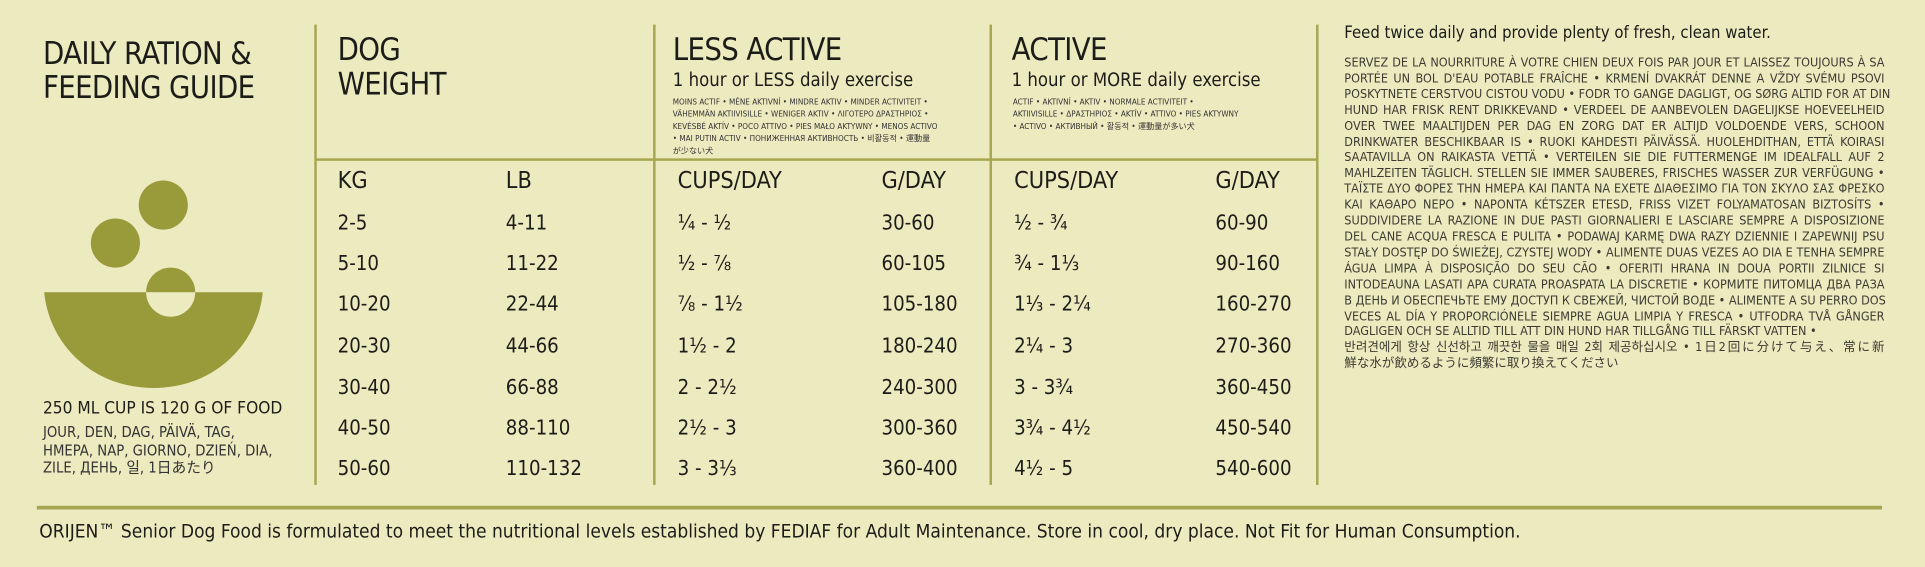  What do you see at coordinates (352, 223) in the screenshot?
I see `table-cell: 2-5` at bounding box center [352, 223].